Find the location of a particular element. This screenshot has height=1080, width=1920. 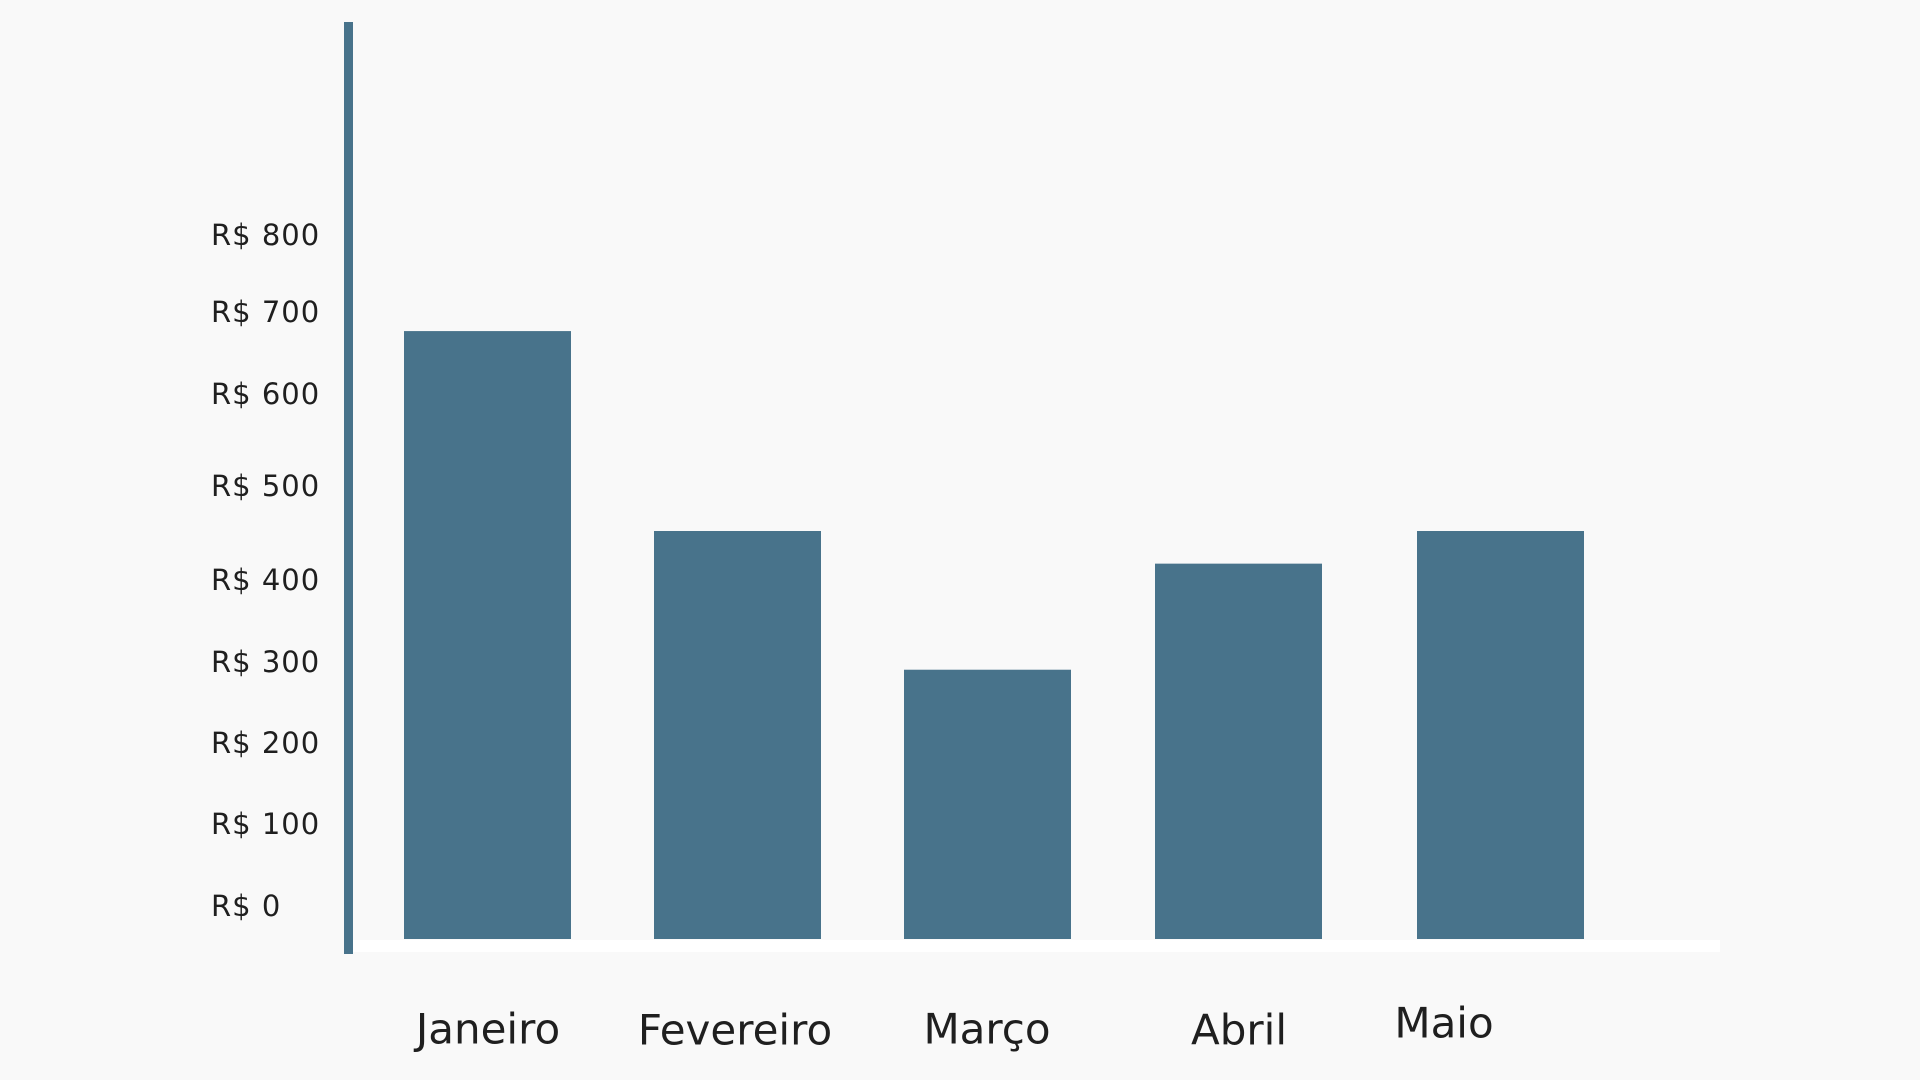

x-category-label: Março is located at coordinates (986, 1029).